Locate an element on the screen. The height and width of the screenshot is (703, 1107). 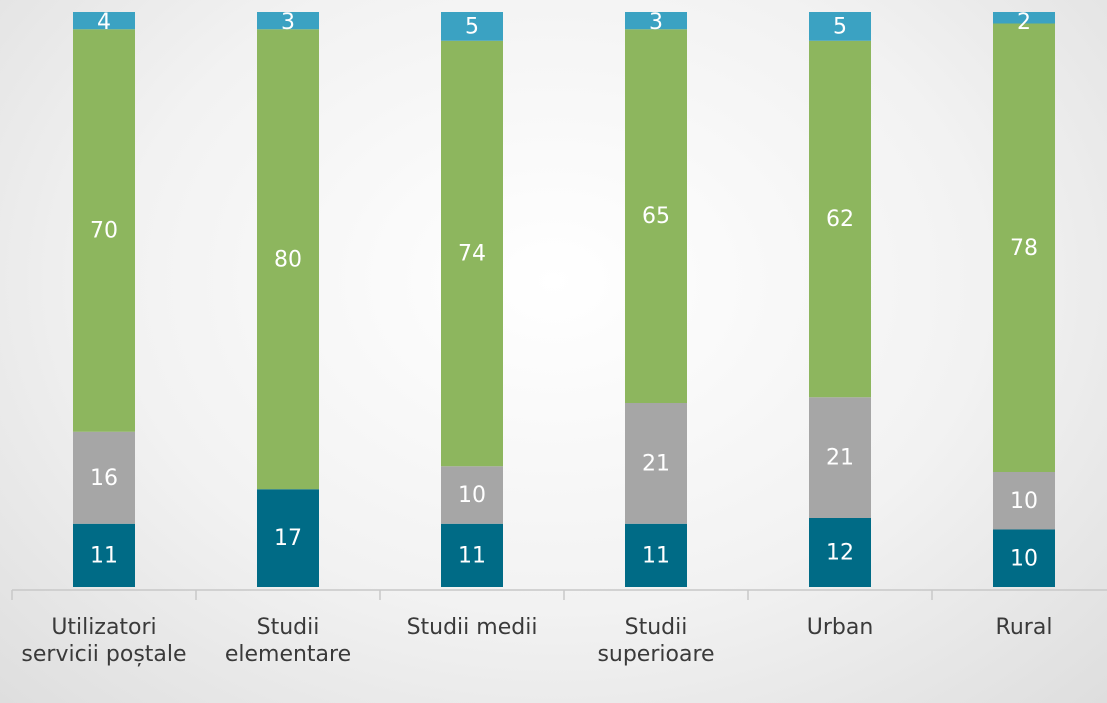
data-label: 4 is located at coordinates (104, 22).